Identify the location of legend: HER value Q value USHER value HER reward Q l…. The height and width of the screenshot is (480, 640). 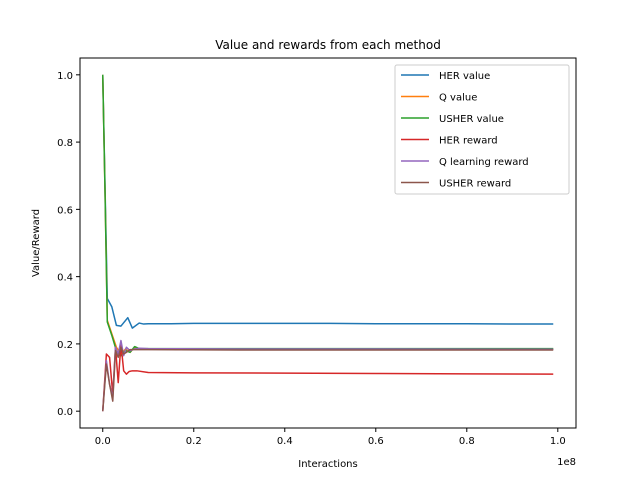
(482, 129).